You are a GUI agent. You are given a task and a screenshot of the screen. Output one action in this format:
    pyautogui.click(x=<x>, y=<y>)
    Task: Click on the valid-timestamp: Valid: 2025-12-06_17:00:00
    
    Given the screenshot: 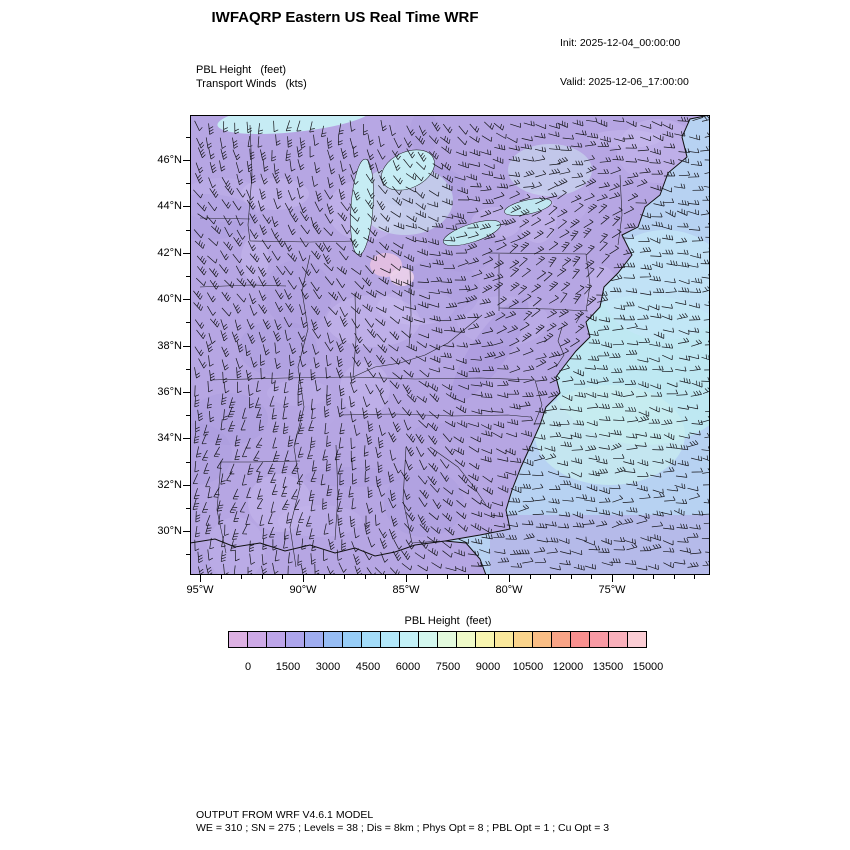 What is the action you would take?
    pyautogui.click(x=624, y=82)
    